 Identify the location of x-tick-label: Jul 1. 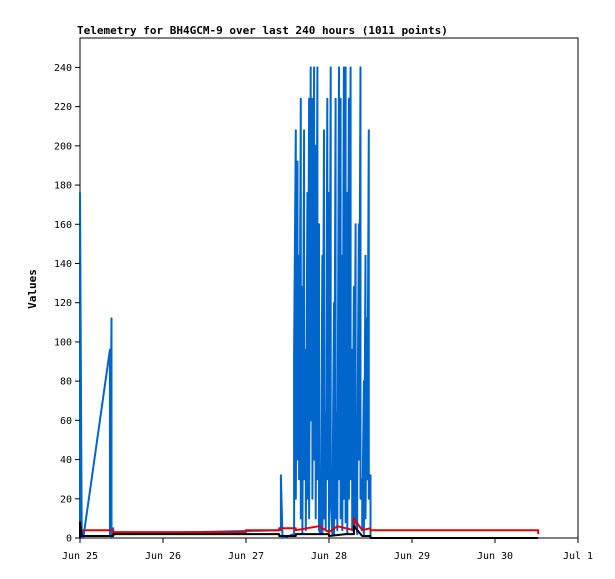
(578, 556).